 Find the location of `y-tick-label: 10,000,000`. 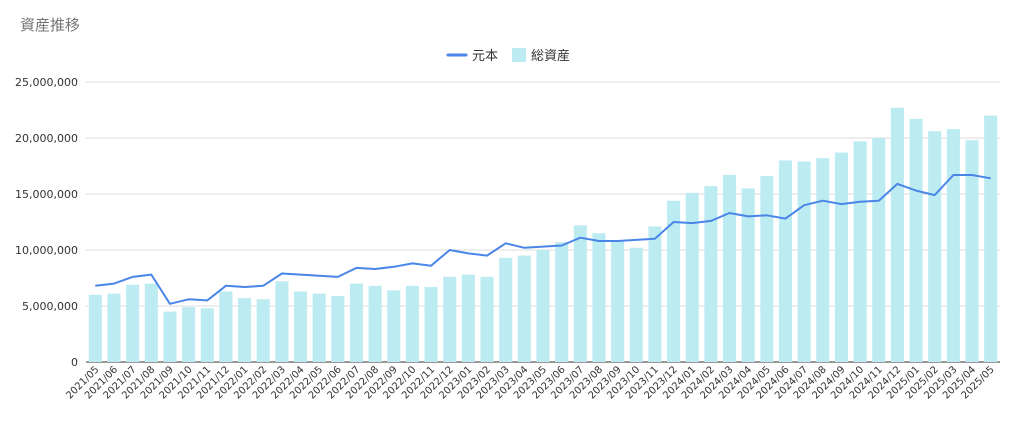

y-tick-label: 10,000,000 is located at coordinates (46, 250).